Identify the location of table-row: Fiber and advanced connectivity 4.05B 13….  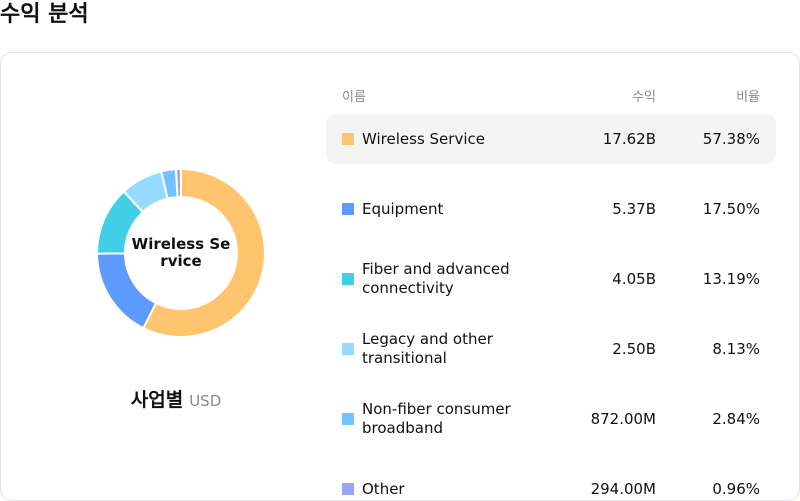
(551, 279).